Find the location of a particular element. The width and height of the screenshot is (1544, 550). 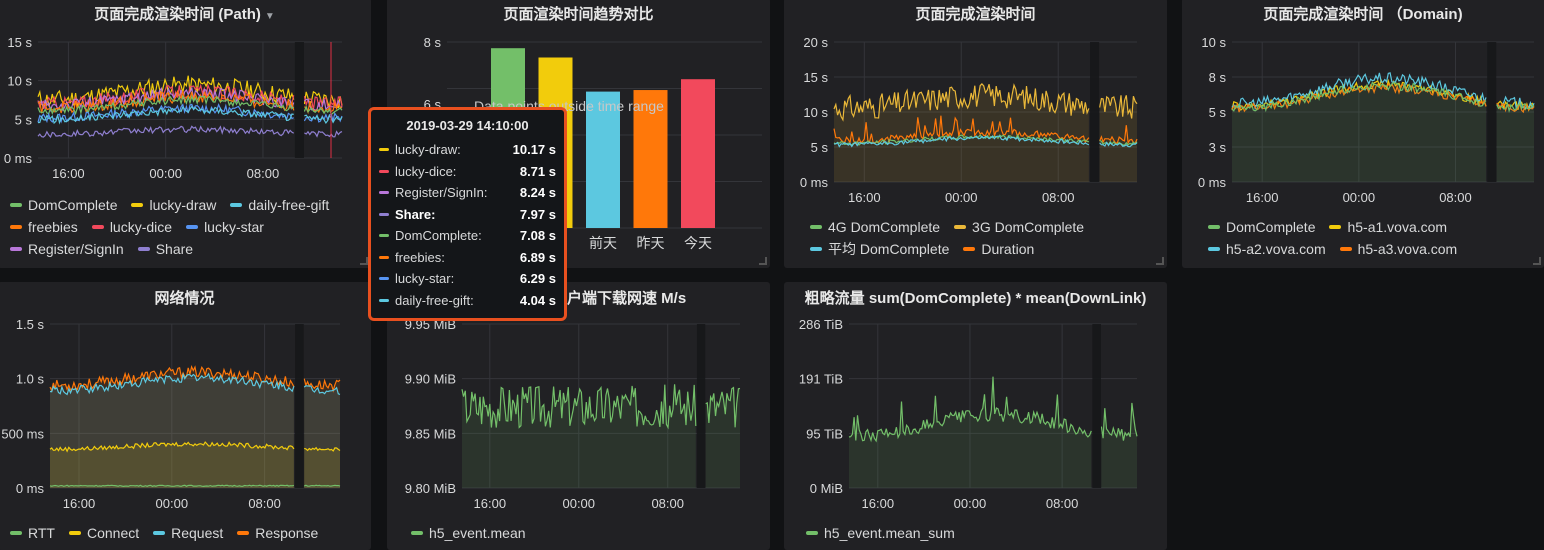

panel-title: 网络情况 is located at coordinates (184, 298).